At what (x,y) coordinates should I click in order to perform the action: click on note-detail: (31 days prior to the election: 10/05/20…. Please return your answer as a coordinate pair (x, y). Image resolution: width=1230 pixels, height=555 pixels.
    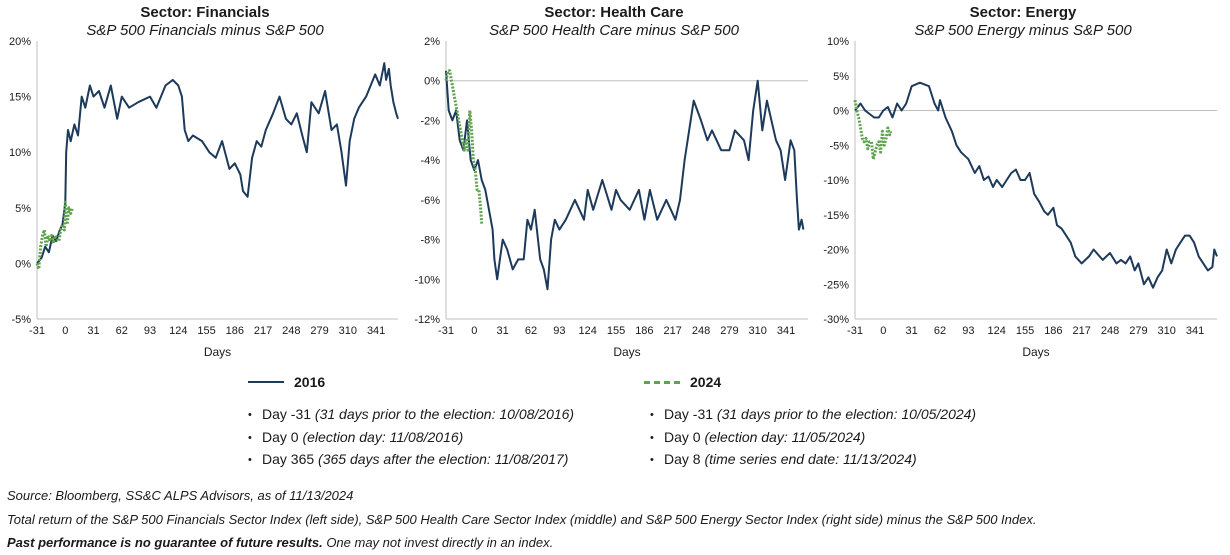
    Looking at the image, I should click on (846, 414).